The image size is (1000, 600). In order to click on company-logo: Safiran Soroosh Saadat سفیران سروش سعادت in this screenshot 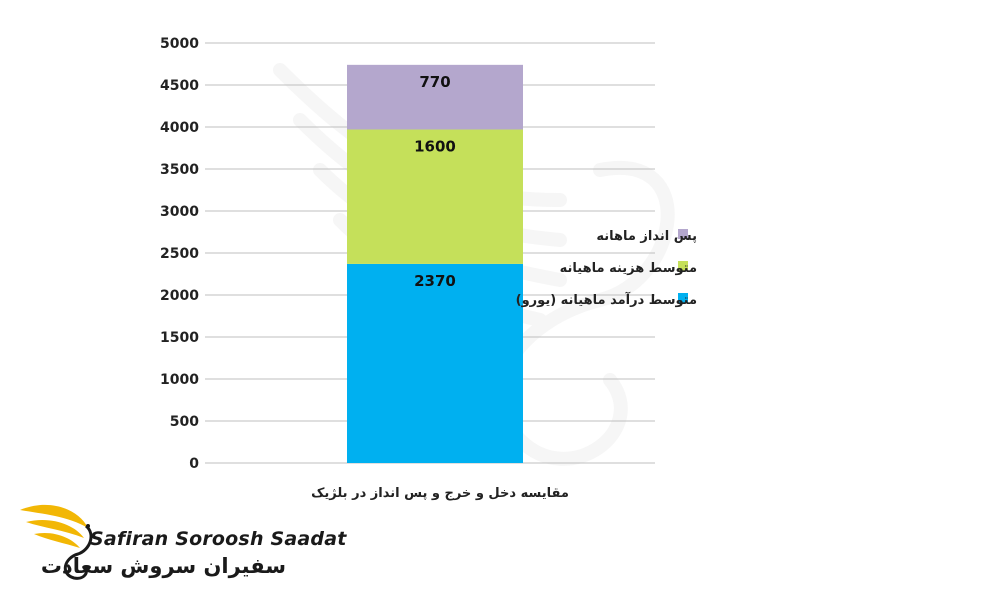, I will do `click(182, 543)`.